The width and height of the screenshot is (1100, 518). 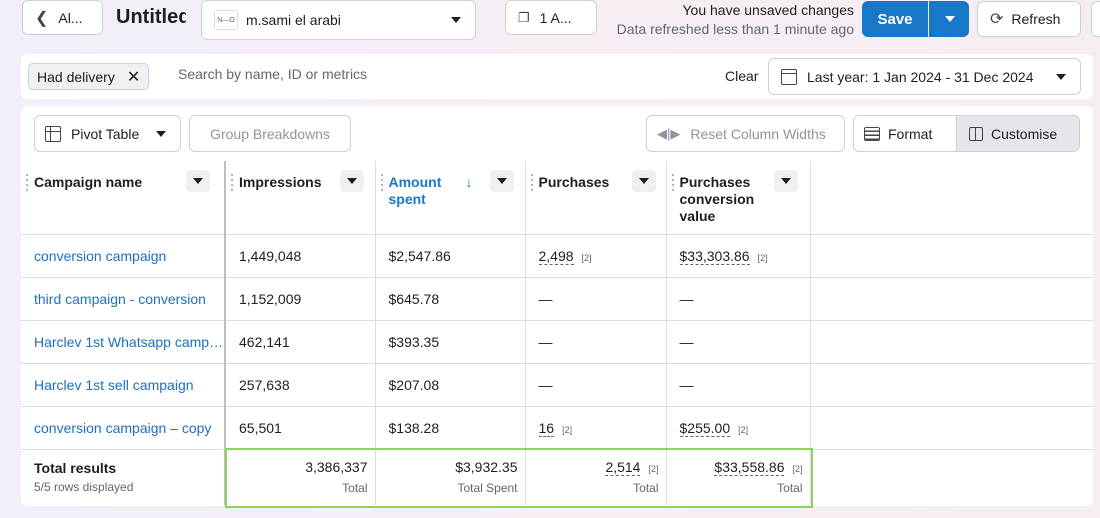 I want to click on total-purchases-cell: 2,514 [2] Total, so click(x=595, y=477).